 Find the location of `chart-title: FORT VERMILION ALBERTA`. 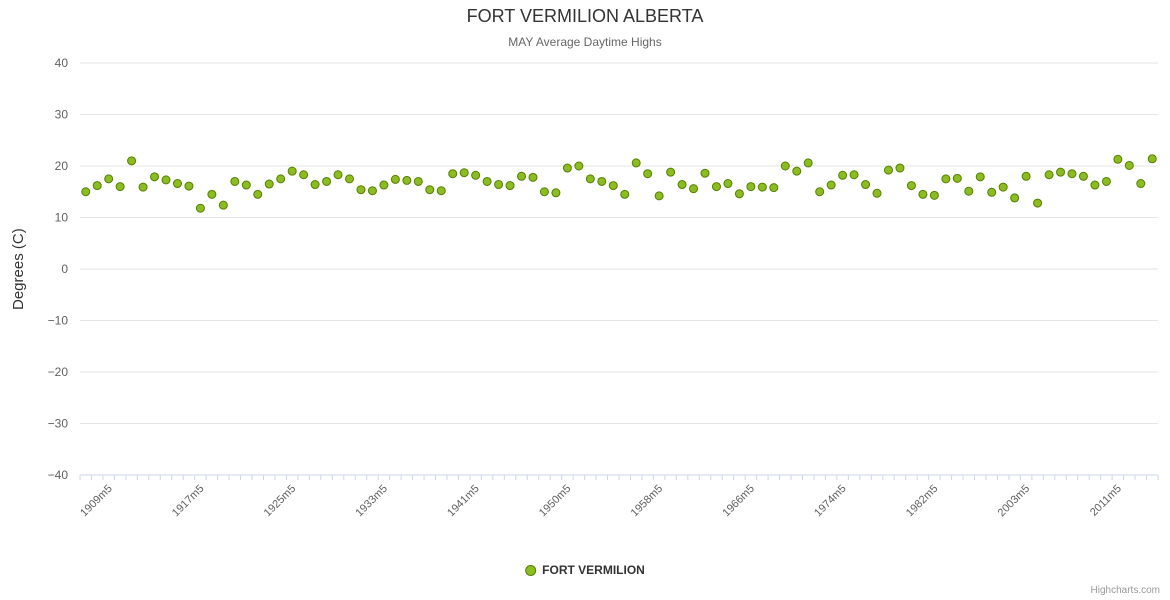

chart-title: FORT VERMILION ALBERTA is located at coordinates (585, 16).